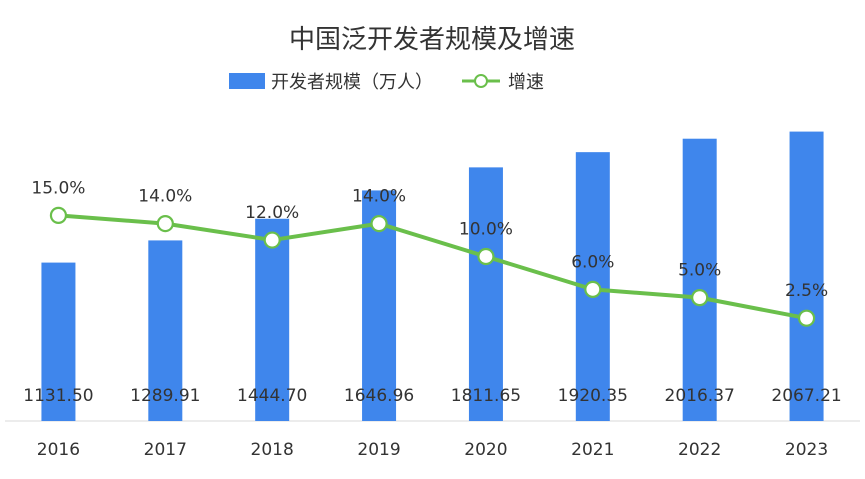  I want to click on x-tick-2019: 2019, so click(378, 450).